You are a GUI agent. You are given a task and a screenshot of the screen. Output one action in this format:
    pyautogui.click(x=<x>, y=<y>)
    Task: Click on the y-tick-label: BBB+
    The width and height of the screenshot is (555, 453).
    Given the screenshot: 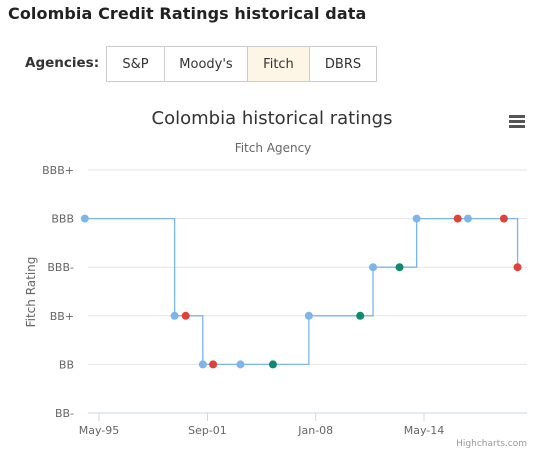 What is the action you would take?
    pyautogui.click(x=58, y=170)
    